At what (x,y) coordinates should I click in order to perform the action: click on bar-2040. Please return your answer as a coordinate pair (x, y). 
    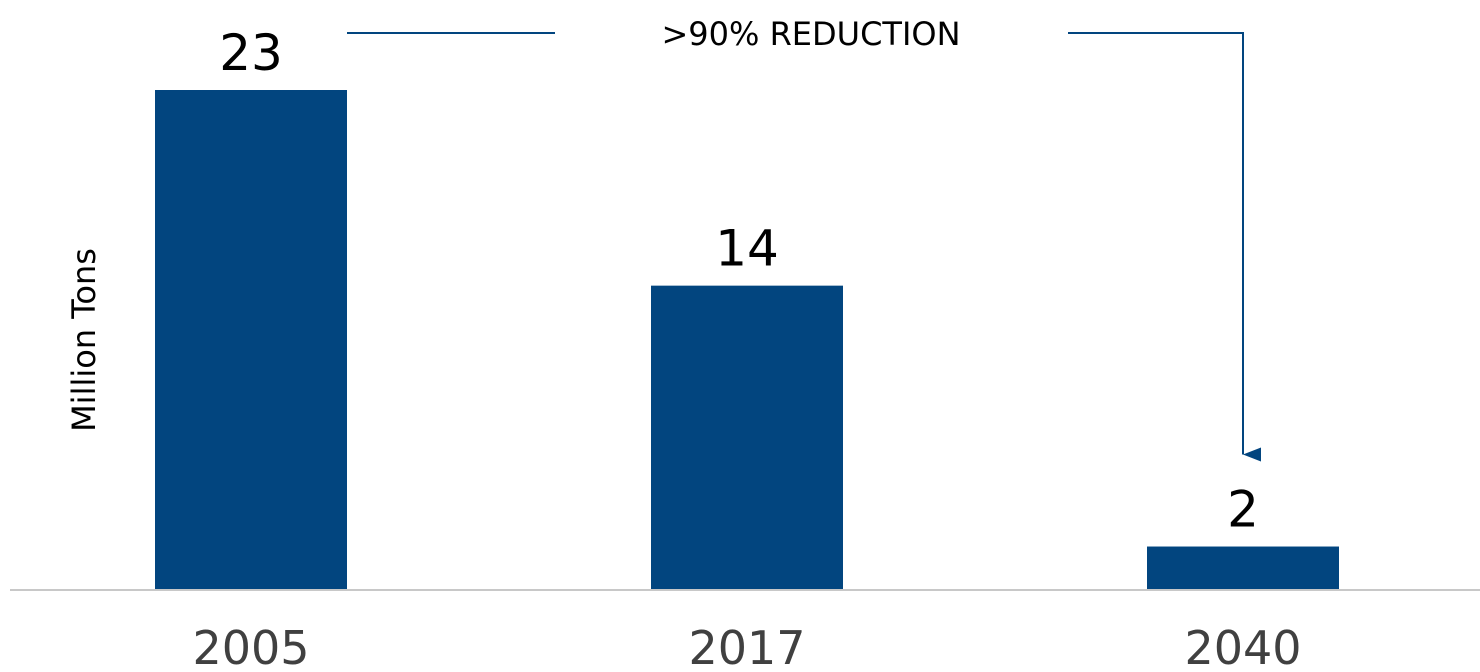
    Looking at the image, I should click on (1243, 568).